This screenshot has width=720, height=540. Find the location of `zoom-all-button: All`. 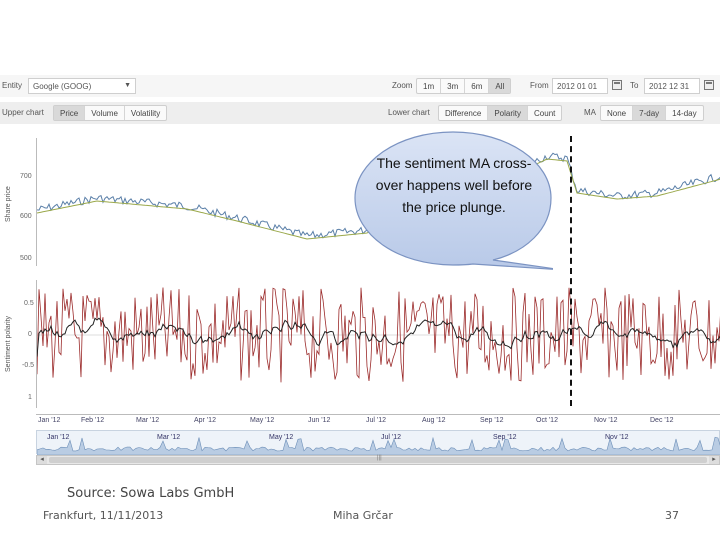

zoom-all-button: All is located at coordinates (500, 86).